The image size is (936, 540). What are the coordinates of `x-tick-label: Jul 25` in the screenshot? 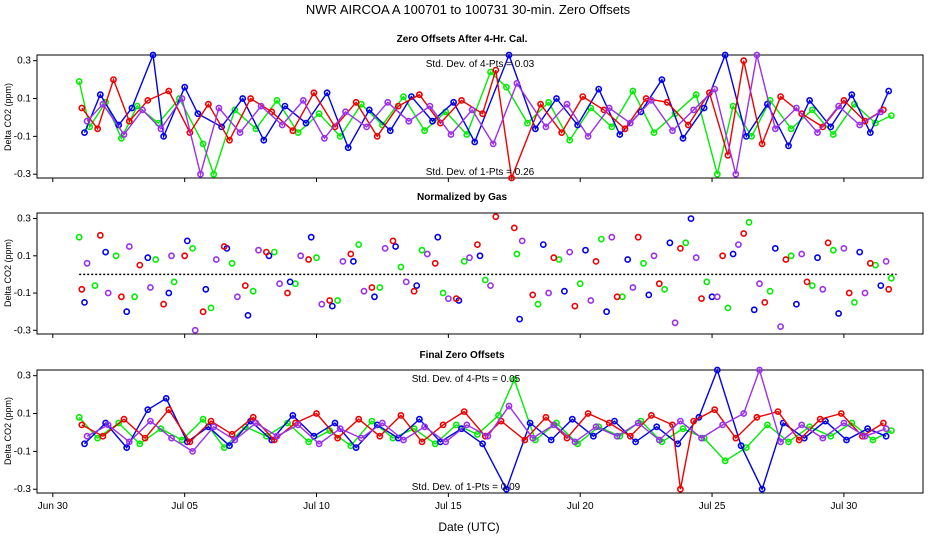 It's located at (712, 506).